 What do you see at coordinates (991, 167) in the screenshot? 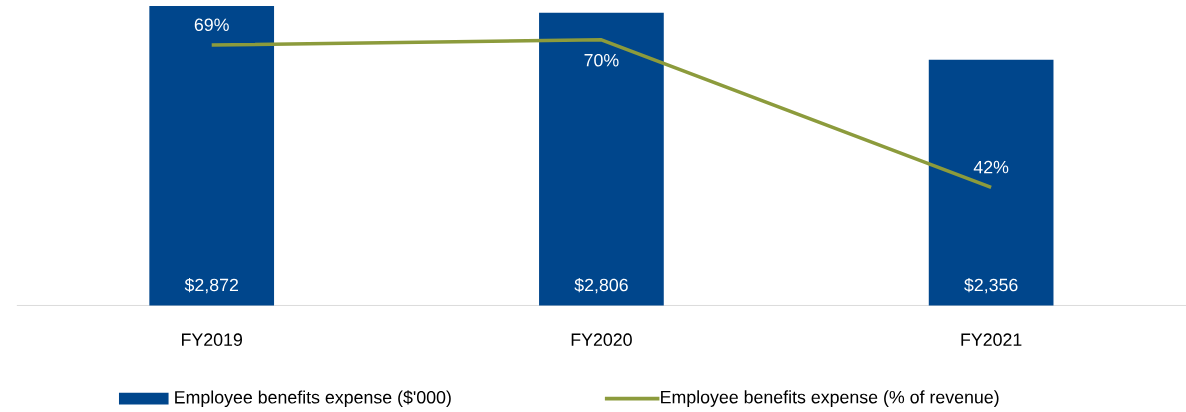
I see `data-label: 42%` at bounding box center [991, 167].